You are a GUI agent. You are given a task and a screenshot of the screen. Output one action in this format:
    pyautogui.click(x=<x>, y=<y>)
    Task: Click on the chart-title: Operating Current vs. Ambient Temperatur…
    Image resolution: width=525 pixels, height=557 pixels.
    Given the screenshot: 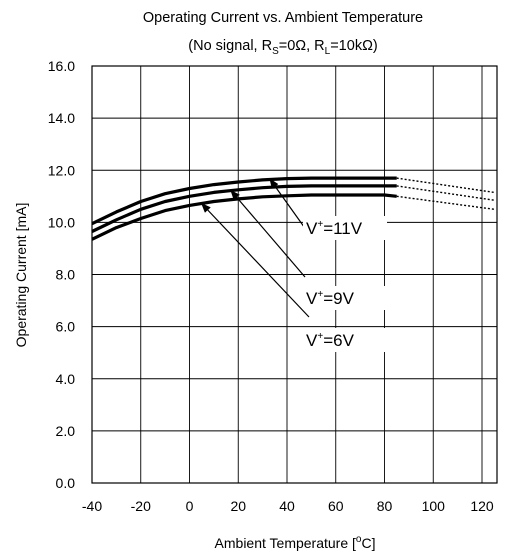 What is the action you would take?
    pyautogui.click(x=283, y=18)
    